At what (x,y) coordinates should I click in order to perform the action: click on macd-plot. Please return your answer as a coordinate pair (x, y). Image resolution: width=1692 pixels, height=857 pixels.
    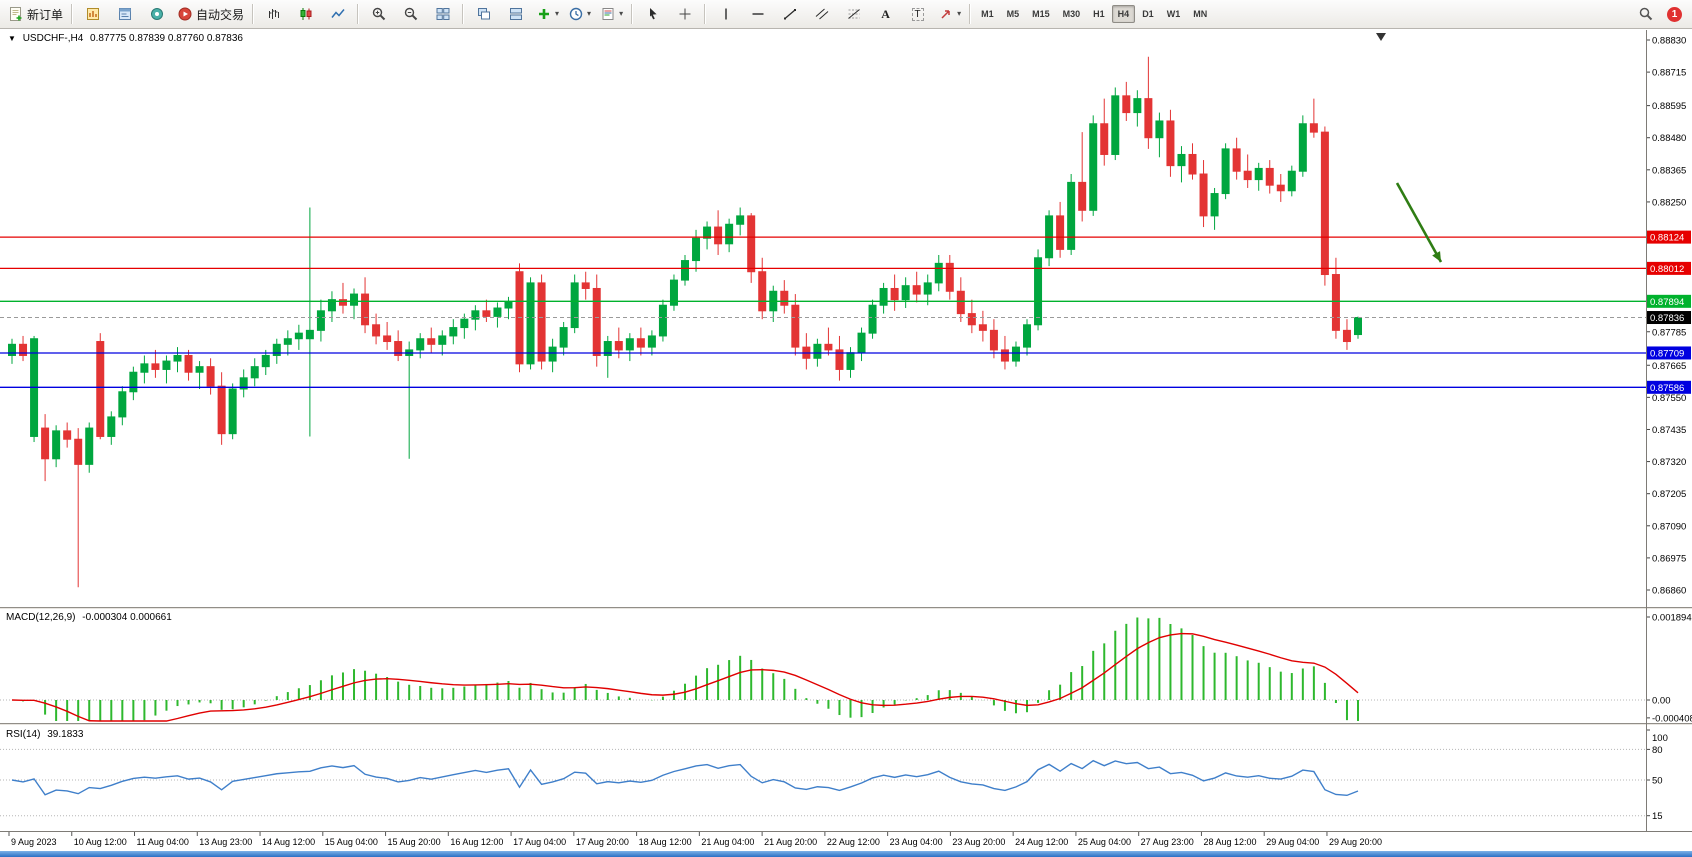
    Looking at the image, I should click on (685, 669).